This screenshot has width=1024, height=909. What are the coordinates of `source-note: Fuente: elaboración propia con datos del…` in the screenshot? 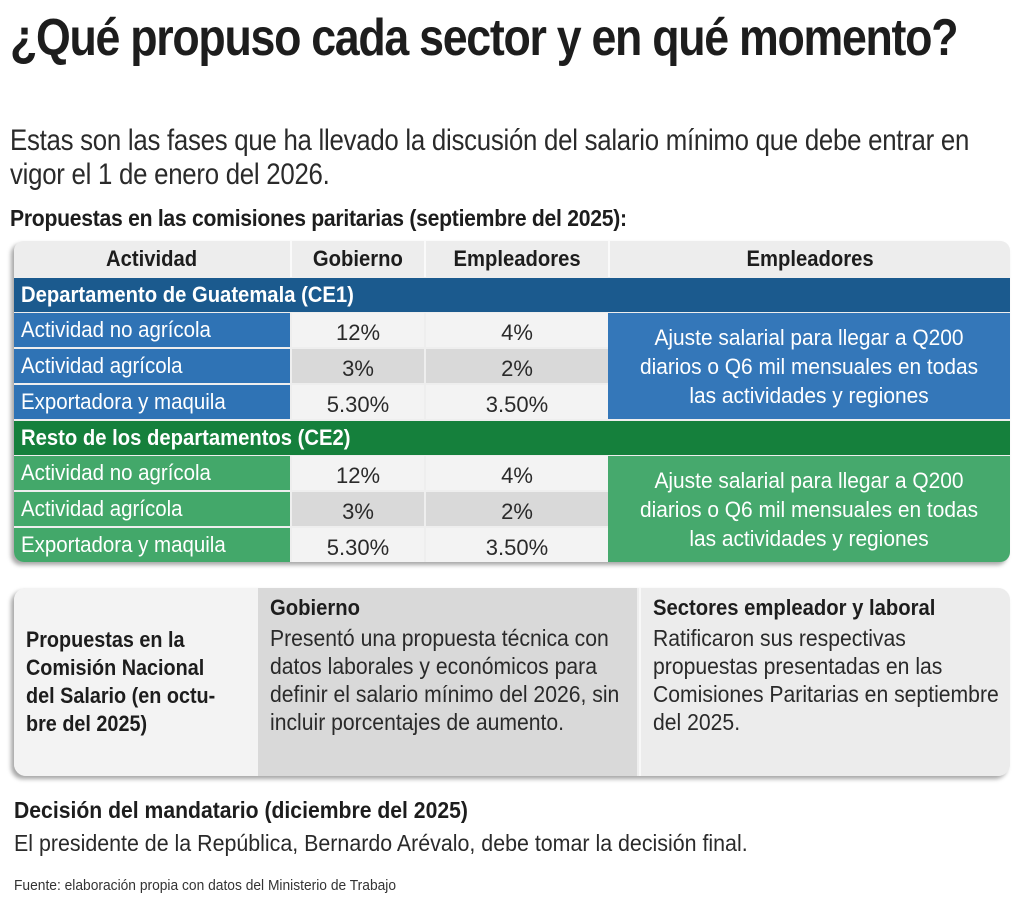 It's located at (205, 885).